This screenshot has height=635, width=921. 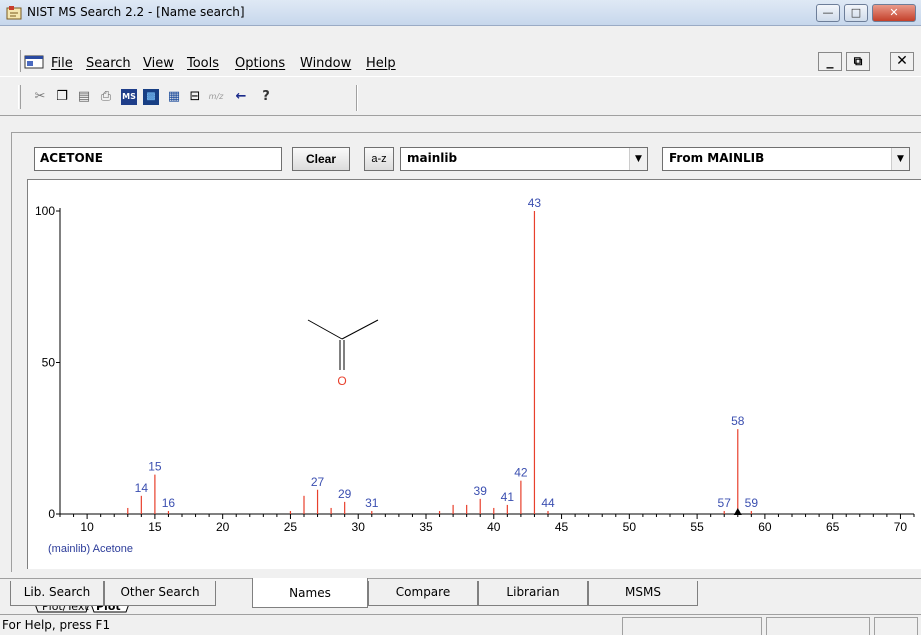 I want to click on spectrum-view-icon: ▩, so click(x=151, y=97).